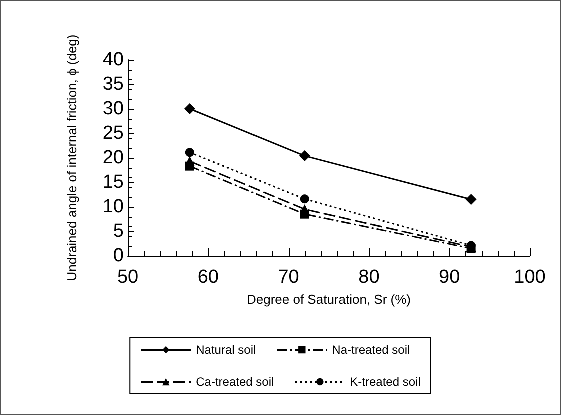 This screenshot has height=415, width=561. What do you see at coordinates (449, 277) in the screenshot?
I see `x-tick-label: 90` at bounding box center [449, 277].